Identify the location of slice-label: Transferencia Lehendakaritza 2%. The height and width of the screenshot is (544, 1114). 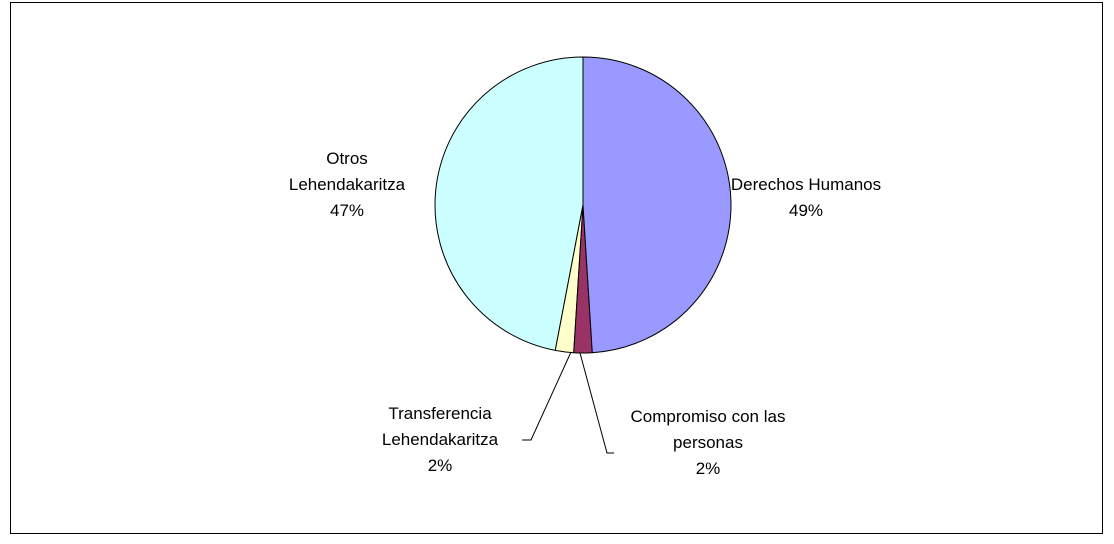
(440, 440).